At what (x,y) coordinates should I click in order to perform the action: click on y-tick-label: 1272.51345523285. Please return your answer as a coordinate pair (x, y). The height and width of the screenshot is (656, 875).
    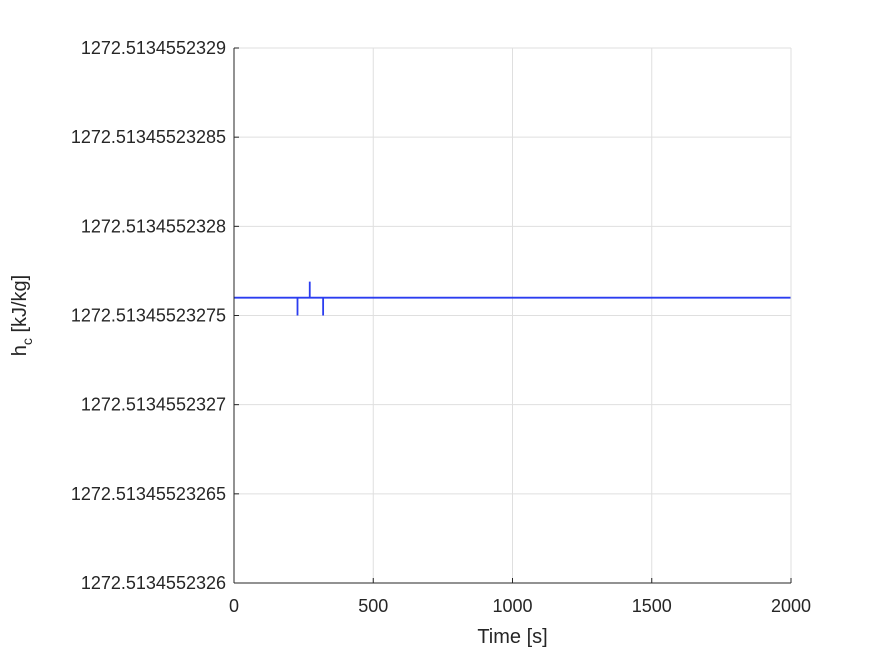
    Looking at the image, I should click on (148, 137).